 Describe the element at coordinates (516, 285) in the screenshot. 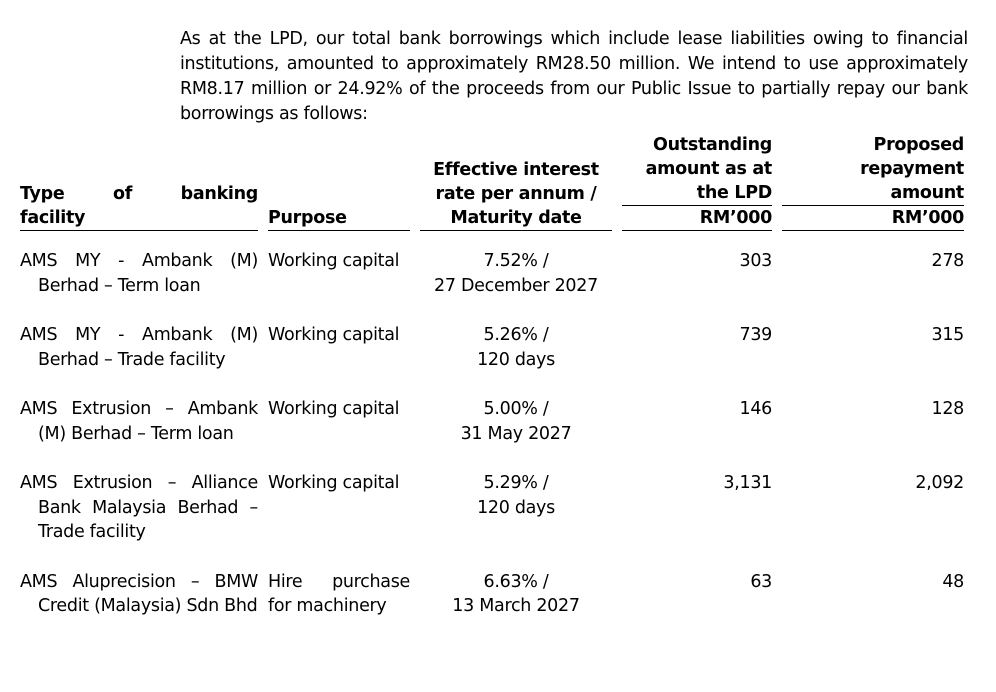

I see `maturity-date: 27 December 2027` at that location.